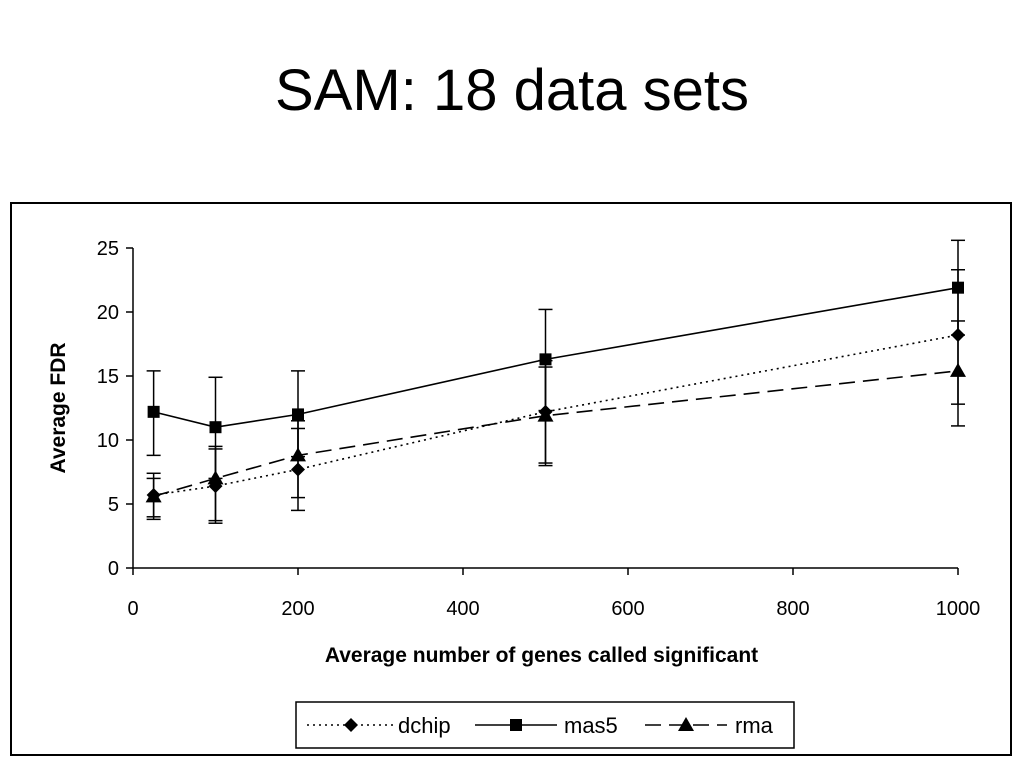 Image resolution: width=1024 pixels, height=768 pixels. Describe the element at coordinates (686, 724) in the screenshot. I see `legend-marker-rma` at that location.